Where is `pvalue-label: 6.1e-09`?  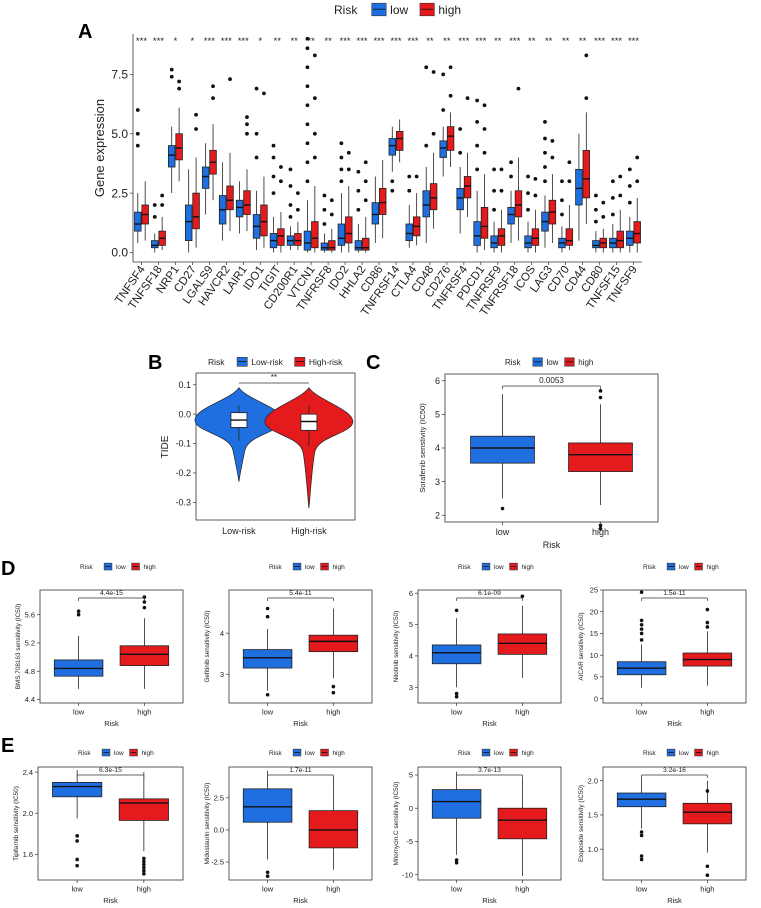 pvalue-label: 6.1e-09 is located at coordinates (489, 593).